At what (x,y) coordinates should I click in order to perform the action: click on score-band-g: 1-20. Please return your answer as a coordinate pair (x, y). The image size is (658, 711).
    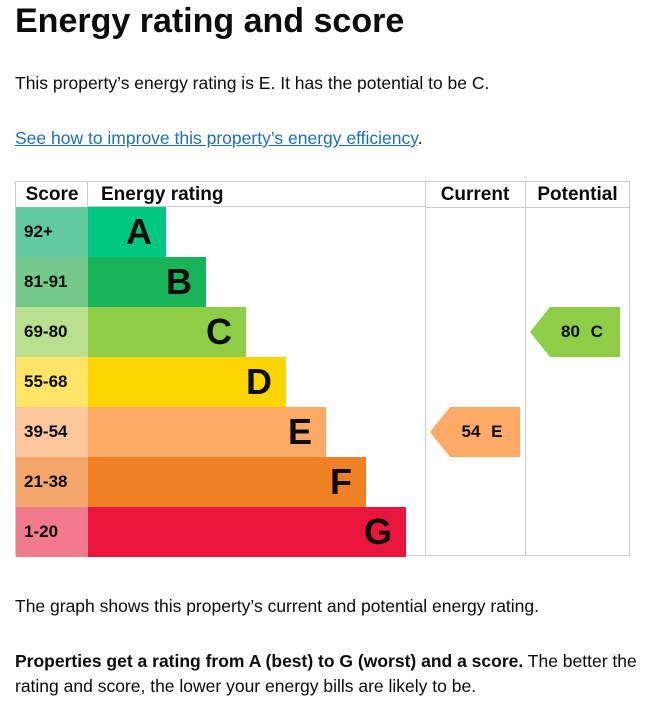
    Looking at the image, I should click on (52, 532).